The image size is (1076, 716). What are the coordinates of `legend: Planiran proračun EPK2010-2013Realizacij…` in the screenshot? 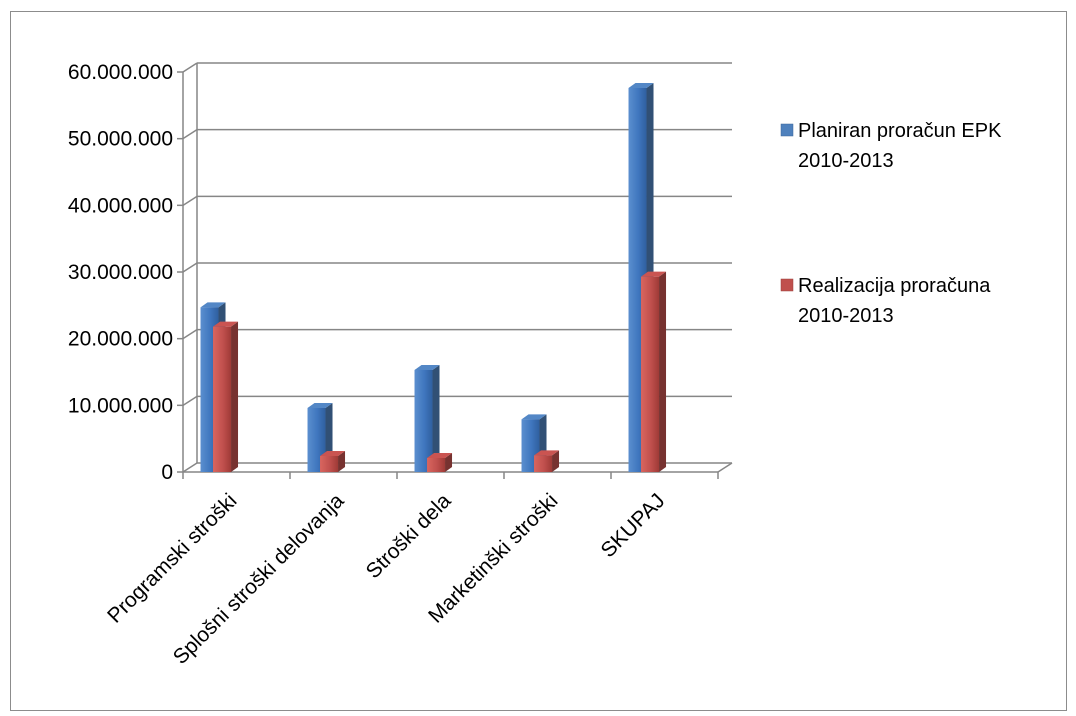 It's located at (891, 223).